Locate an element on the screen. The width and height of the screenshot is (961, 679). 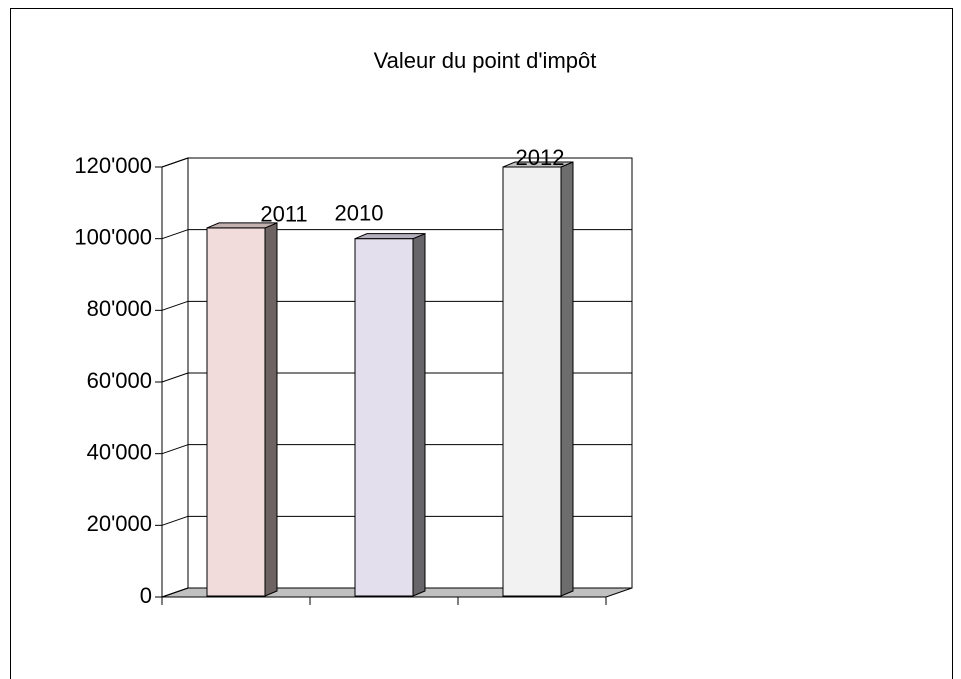
y-tick-label: 40'000 is located at coordinates (119, 451).